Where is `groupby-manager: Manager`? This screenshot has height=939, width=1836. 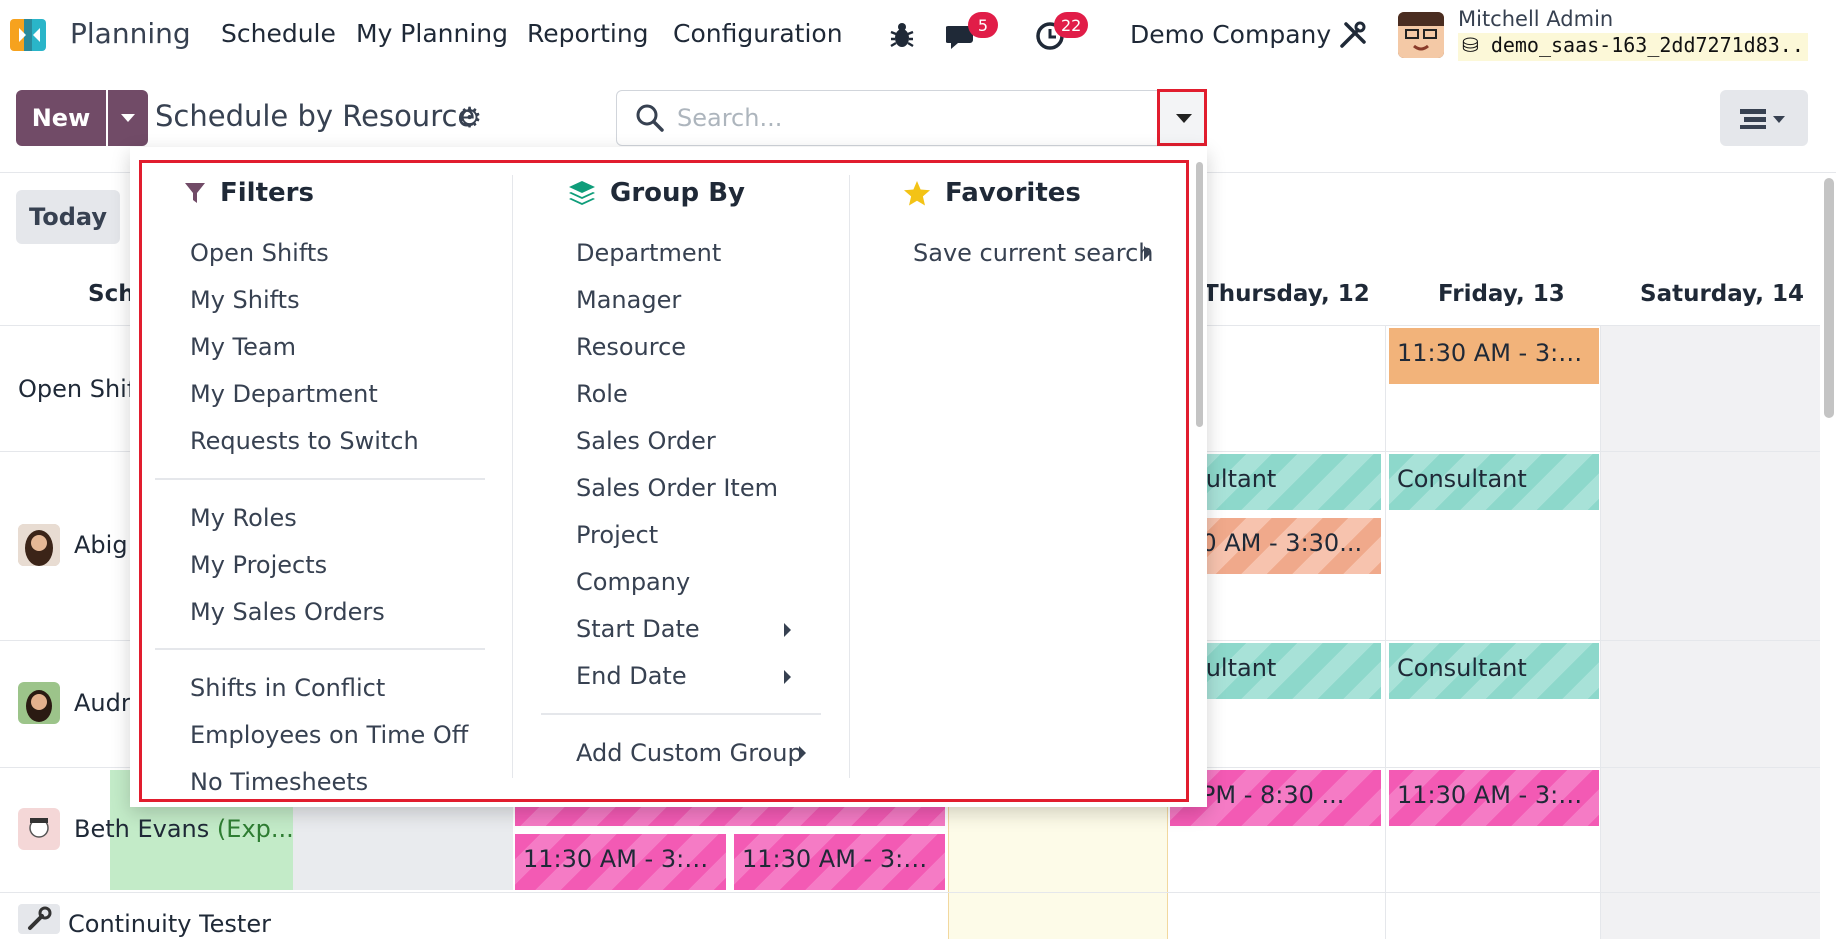
groupby-manager: Manager is located at coordinates (629, 300).